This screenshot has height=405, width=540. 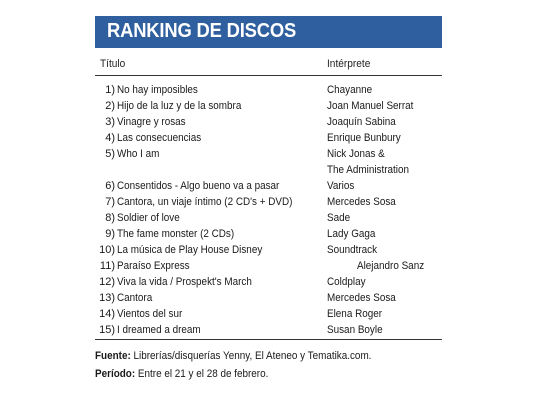 What do you see at coordinates (157, 90) in the screenshot?
I see `album-title: No hay imposibles` at bounding box center [157, 90].